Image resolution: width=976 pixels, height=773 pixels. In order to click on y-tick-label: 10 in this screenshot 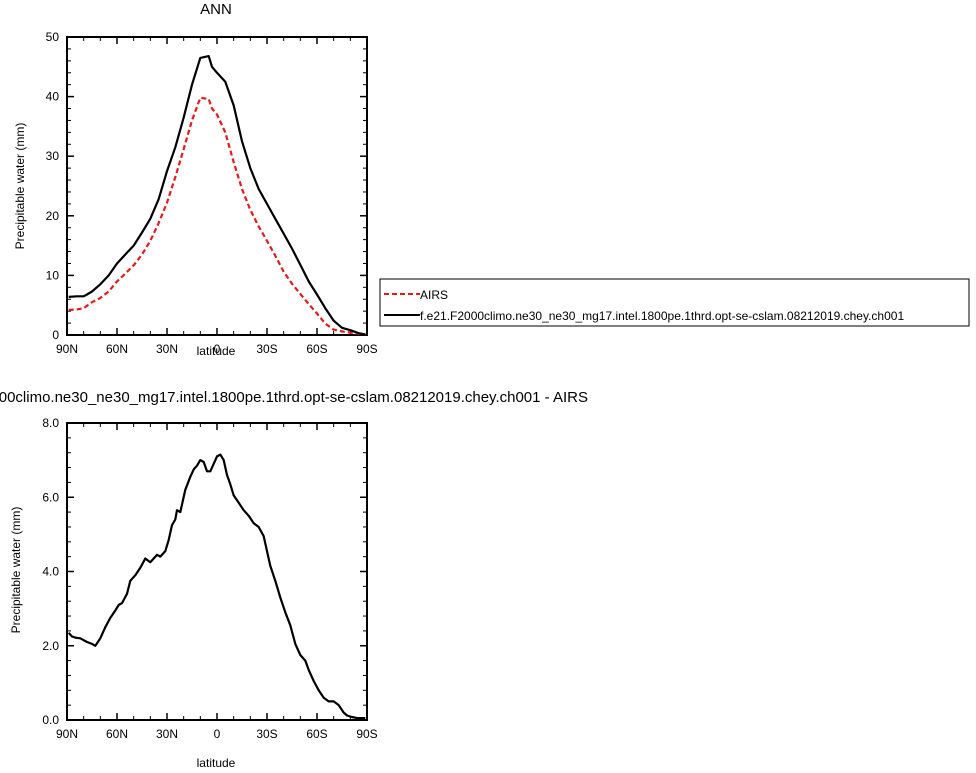, I will do `click(53, 275)`.